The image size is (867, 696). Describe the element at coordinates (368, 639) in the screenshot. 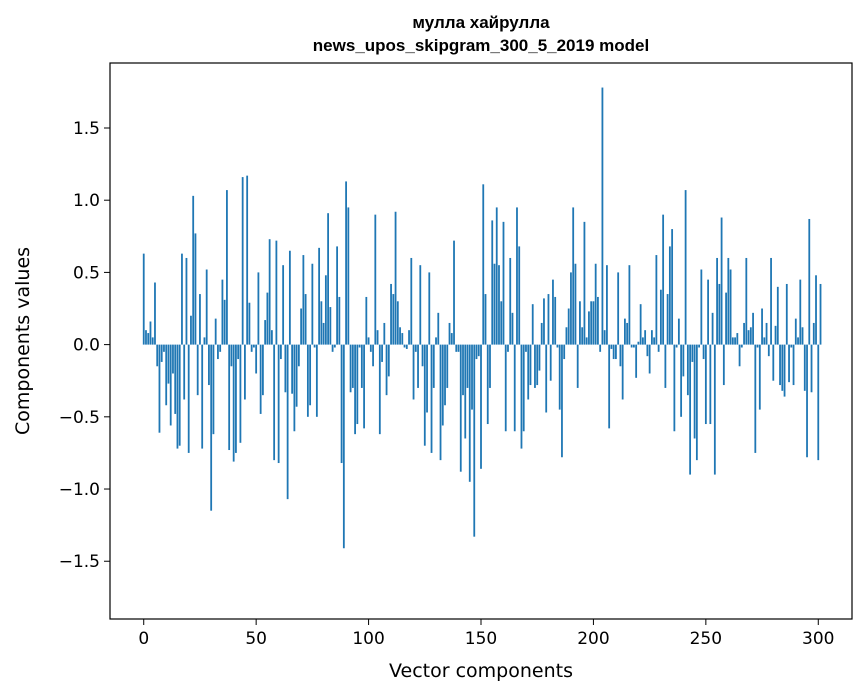

I see `x-tick-label: 100` at that location.